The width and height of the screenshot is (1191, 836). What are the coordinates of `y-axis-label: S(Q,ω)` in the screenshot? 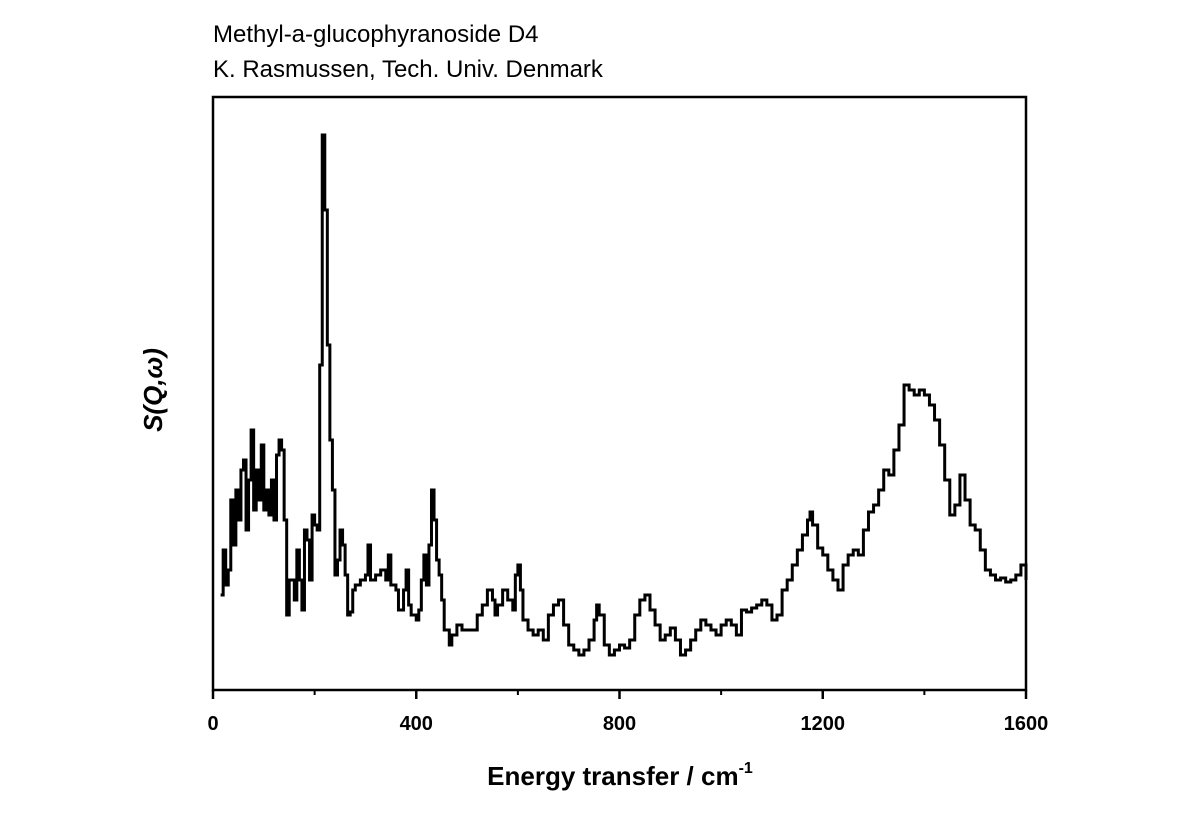 It's located at (153, 390).